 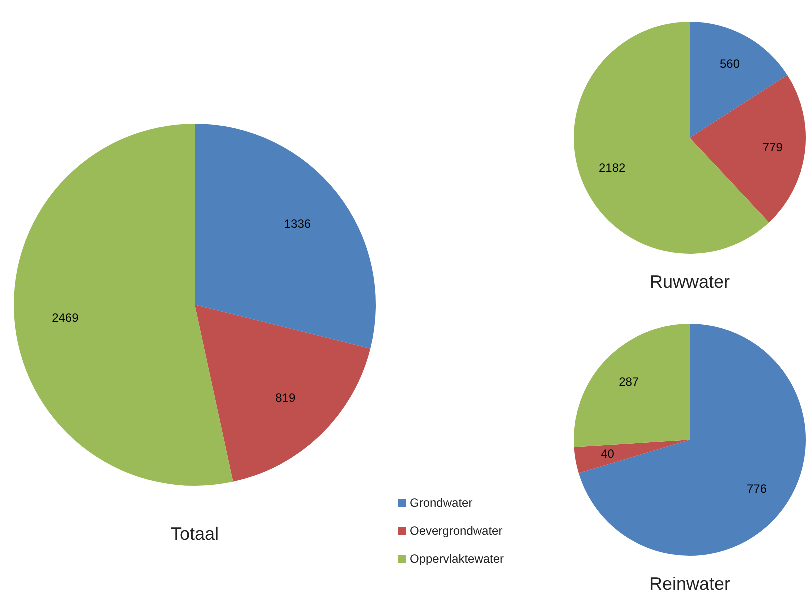 I want to click on text: Reinwater, so click(x=690, y=584).